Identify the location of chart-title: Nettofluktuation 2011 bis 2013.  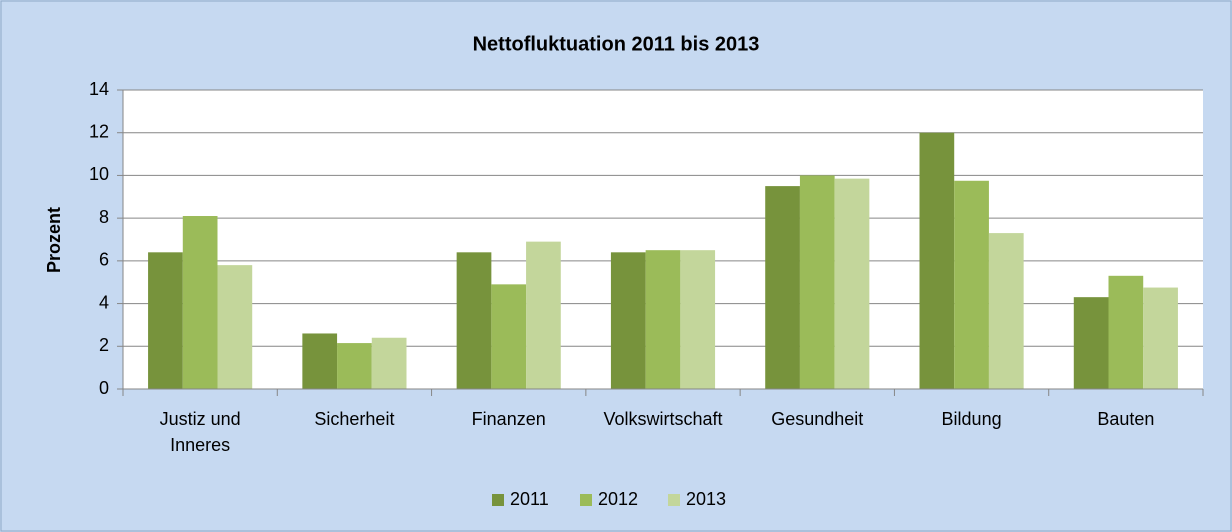
(616, 44).